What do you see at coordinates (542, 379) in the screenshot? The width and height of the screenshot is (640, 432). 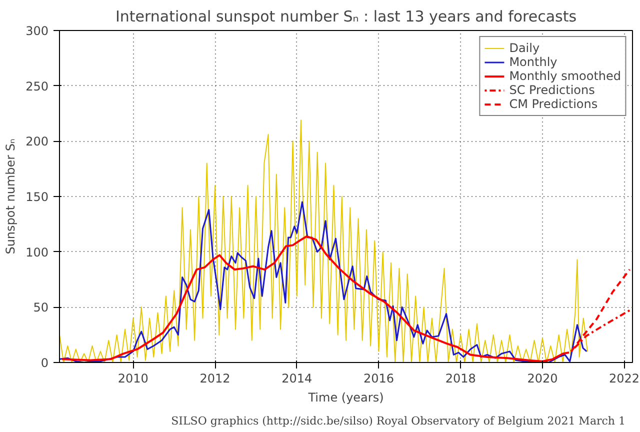 I see `x-tick-label: 2020` at bounding box center [542, 379].